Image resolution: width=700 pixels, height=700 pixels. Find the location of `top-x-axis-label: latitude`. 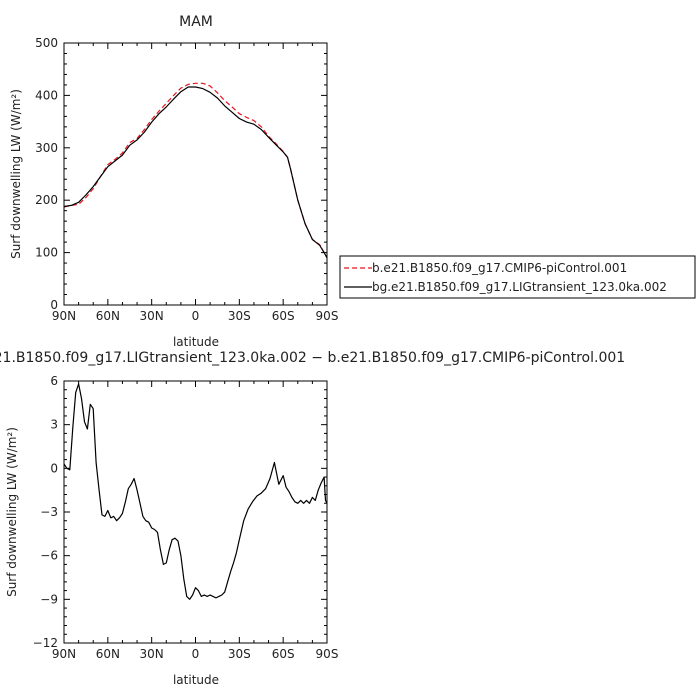

top-x-axis-label: latitude is located at coordinates (196, 342).